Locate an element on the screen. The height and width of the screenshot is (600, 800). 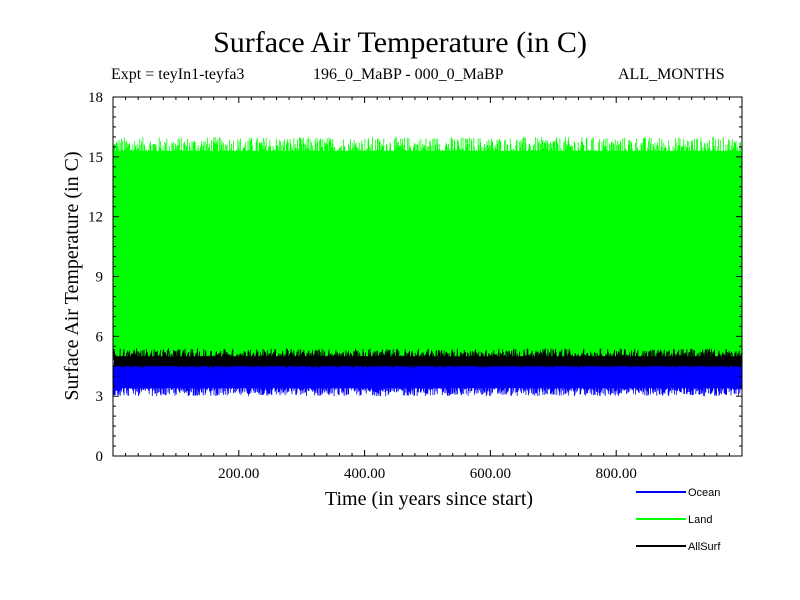
legend: Ocean Land AllSurf is located at coordinates (678, 520).